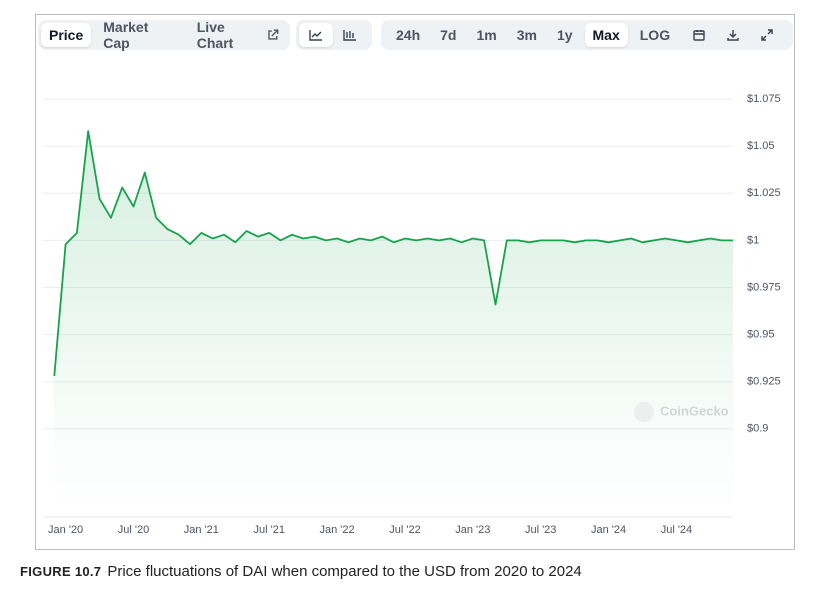 This screenshot has width=822, height=590. What do you see at coordinates (215, 35) in the screenshot?
I see `tab-label: Live Chart` at bounding box center [215, 35].